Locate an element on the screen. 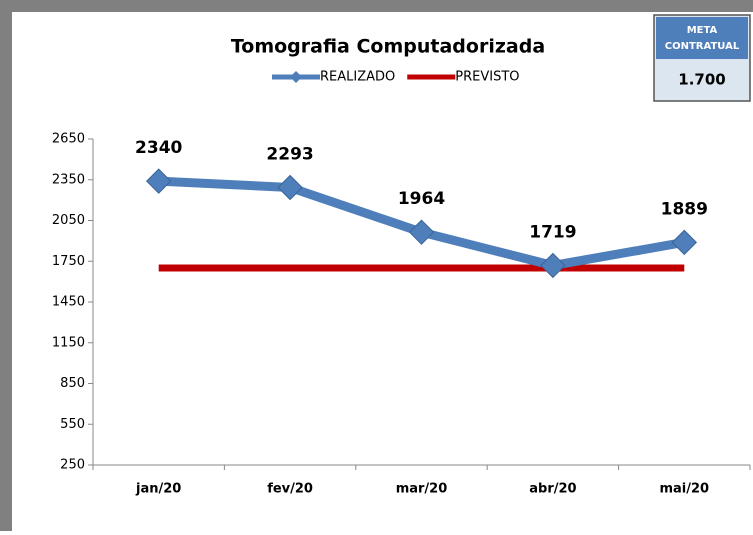 The height and width of the screenshot is (535, 753). legend-marker is located at coordinates (296, 77).